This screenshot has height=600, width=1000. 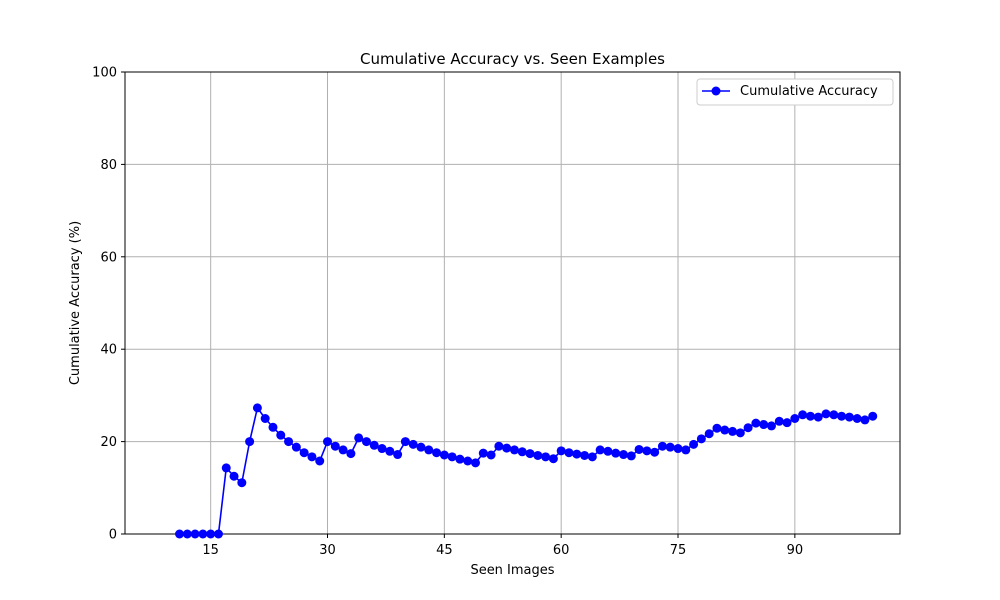 What do you see at coordinates (108, 257) in the screenshot?
I see `y-tick-label: 60` at bounding box center [108, 257].